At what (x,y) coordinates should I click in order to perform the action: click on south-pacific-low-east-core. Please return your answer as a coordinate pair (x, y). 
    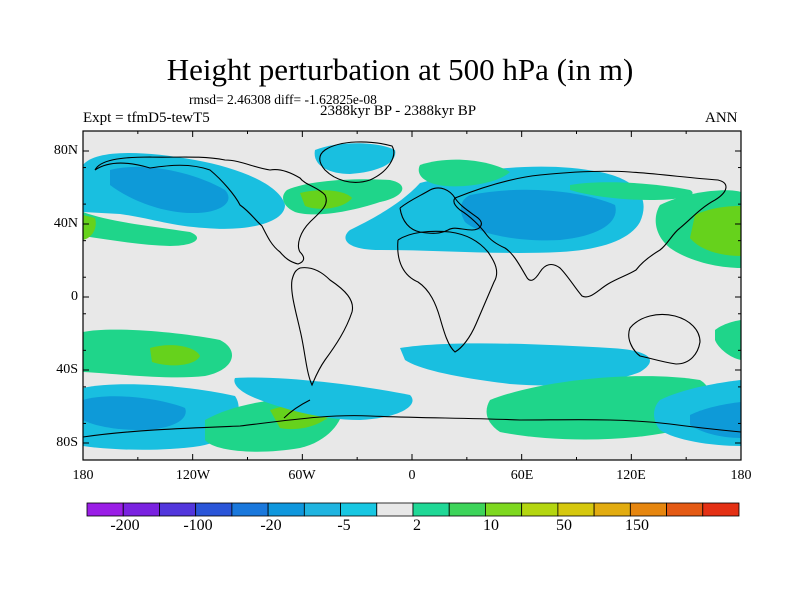
    Looking at the image, I should click on (715, 420).